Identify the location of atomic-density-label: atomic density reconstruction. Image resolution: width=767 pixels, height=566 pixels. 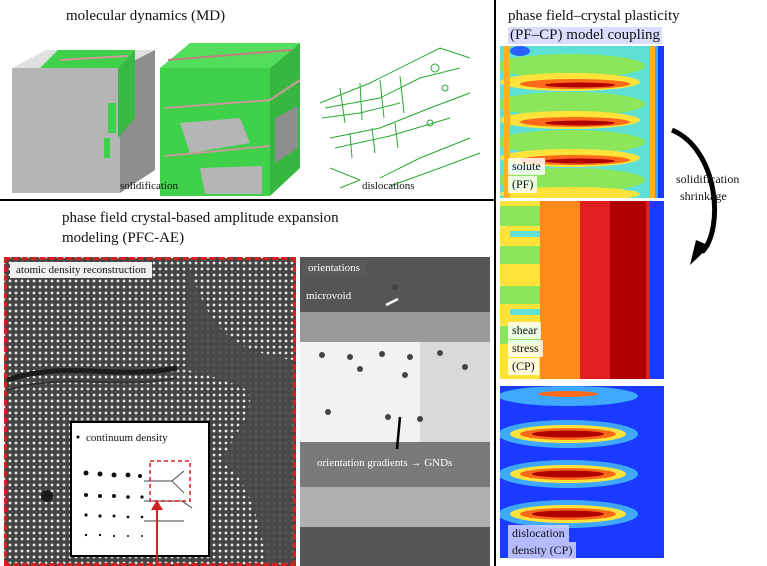
(81, 270).